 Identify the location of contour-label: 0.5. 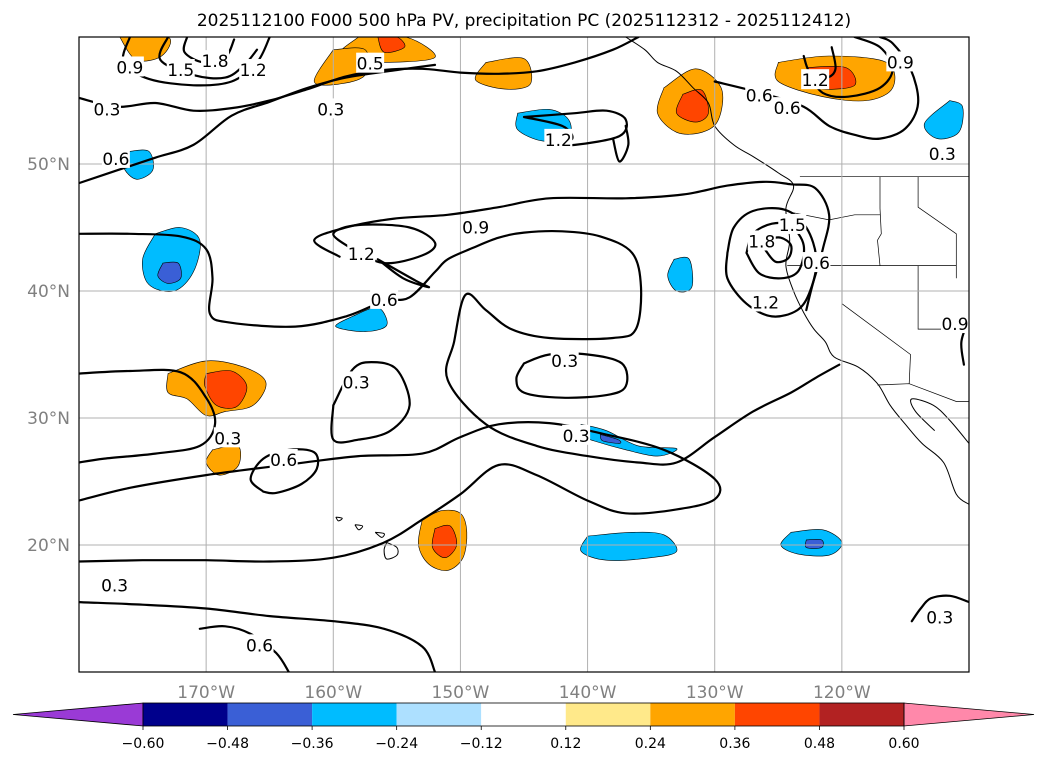
(370, 65).